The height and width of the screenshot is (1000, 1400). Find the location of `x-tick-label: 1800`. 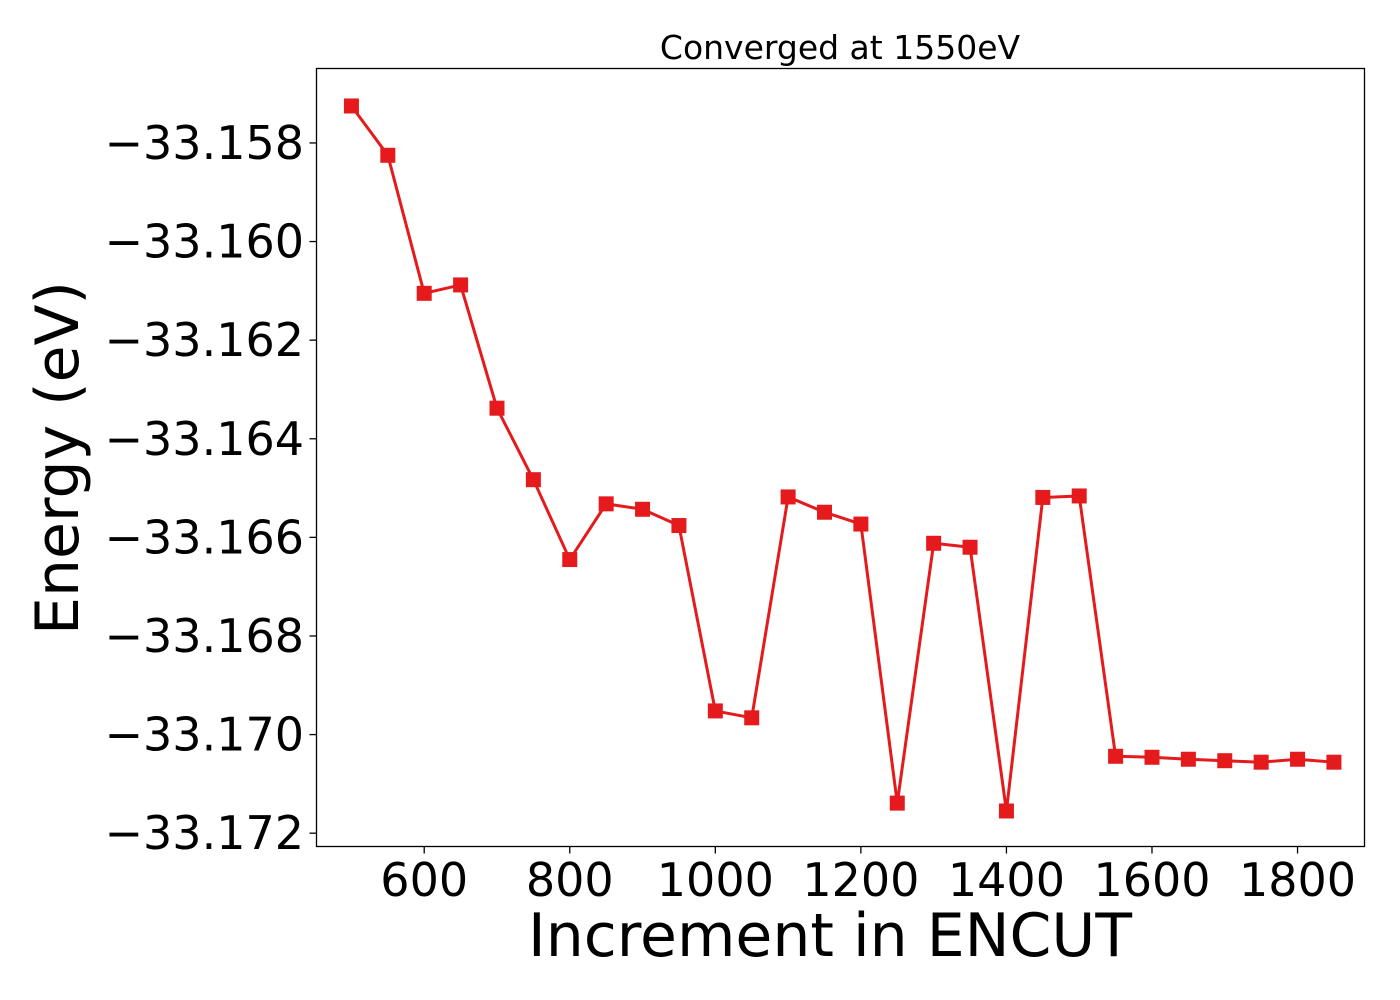

x-tick-label: 1800 is located at coordinates (1297, 880).